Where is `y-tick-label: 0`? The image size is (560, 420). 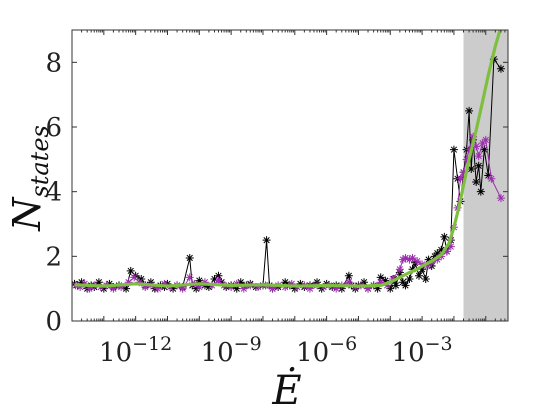 y-tick-label: 0 is located at coordinates (53, 322).